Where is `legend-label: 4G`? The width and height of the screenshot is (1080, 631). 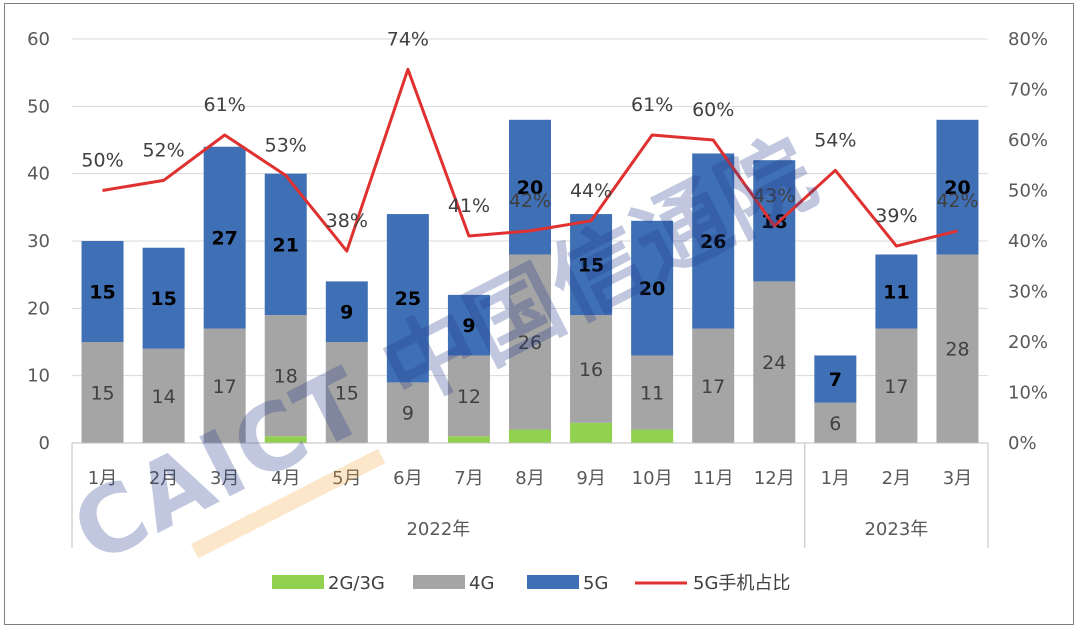
legend-label: 4G is located at coordinates (481, 583).